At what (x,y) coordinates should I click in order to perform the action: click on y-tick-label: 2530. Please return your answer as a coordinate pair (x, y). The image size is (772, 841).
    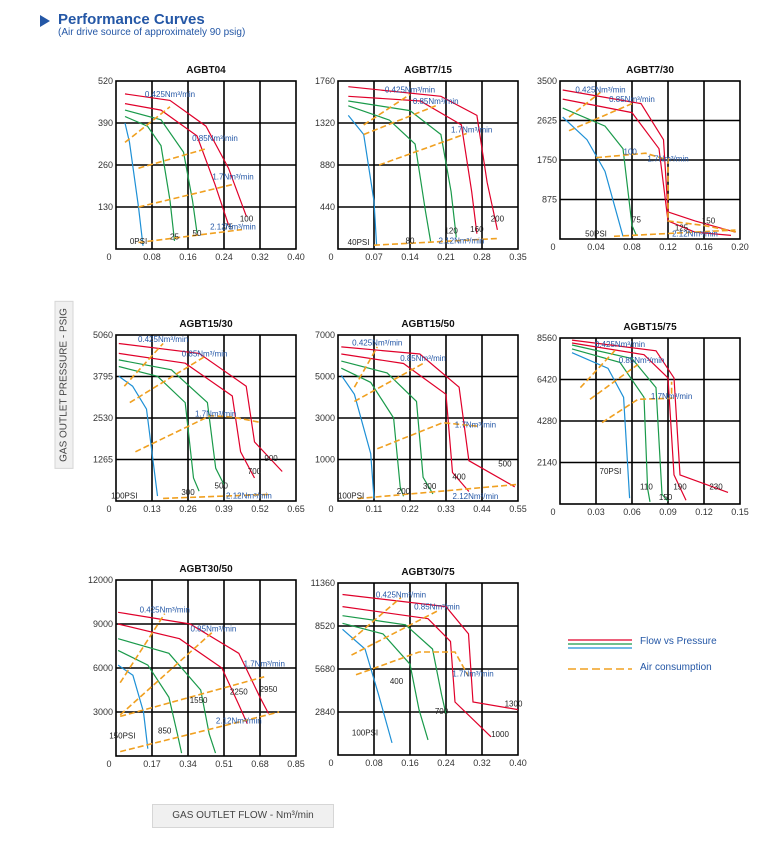
    Looking at the image, I should click on (103, 418).